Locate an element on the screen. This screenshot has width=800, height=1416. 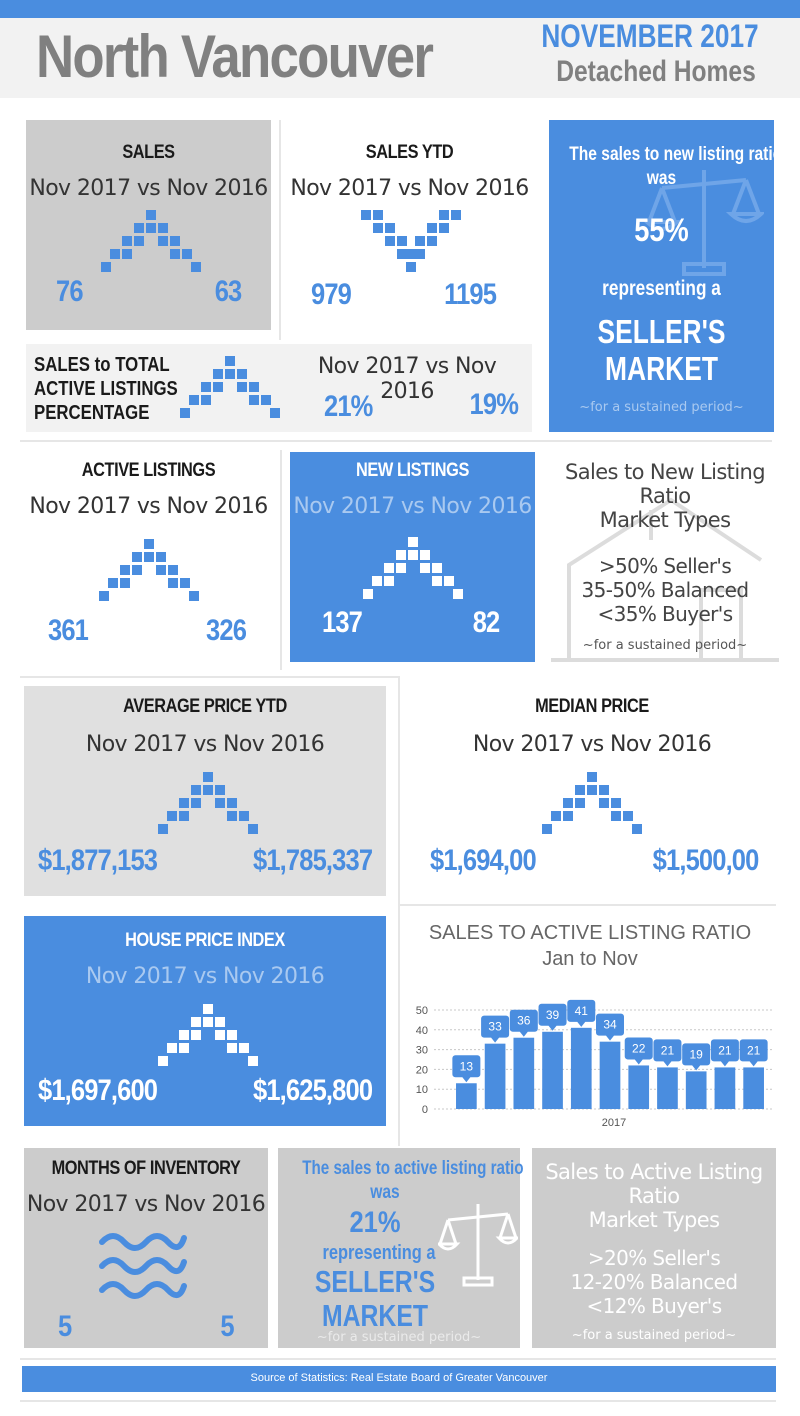
months-inventory-compare-label: Nov 2017 vs Nov 2016 is located at coordinates (146, 1204).